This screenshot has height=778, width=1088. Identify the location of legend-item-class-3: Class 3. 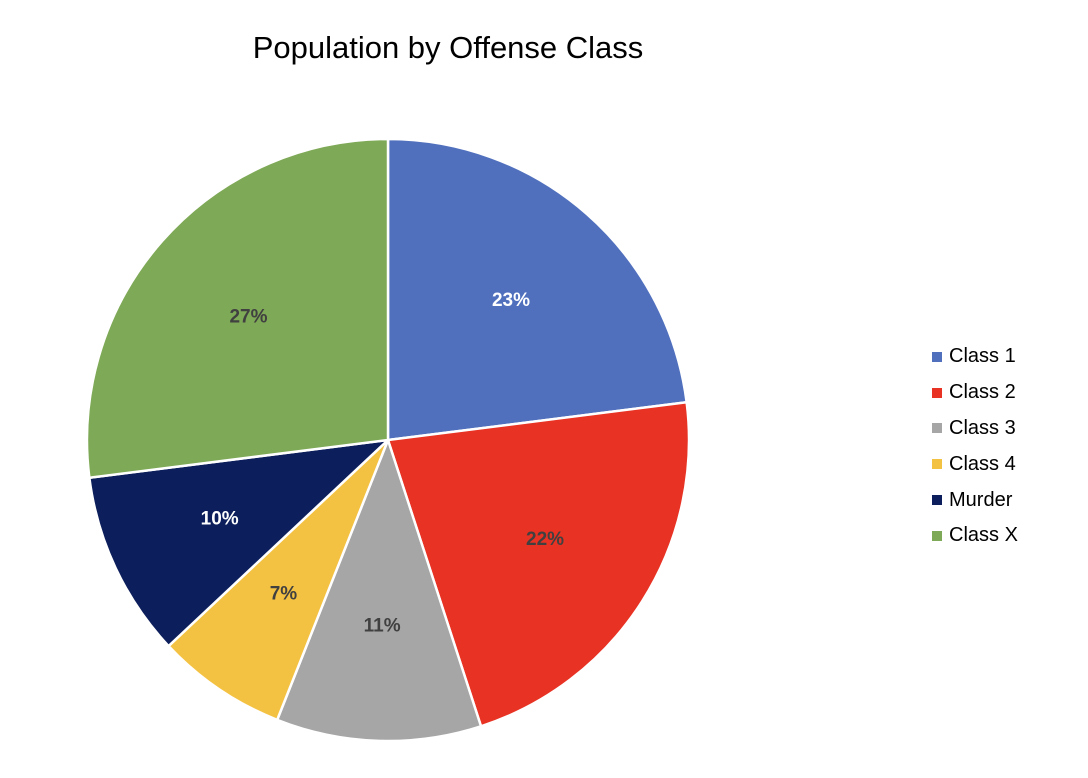
(975, 429).